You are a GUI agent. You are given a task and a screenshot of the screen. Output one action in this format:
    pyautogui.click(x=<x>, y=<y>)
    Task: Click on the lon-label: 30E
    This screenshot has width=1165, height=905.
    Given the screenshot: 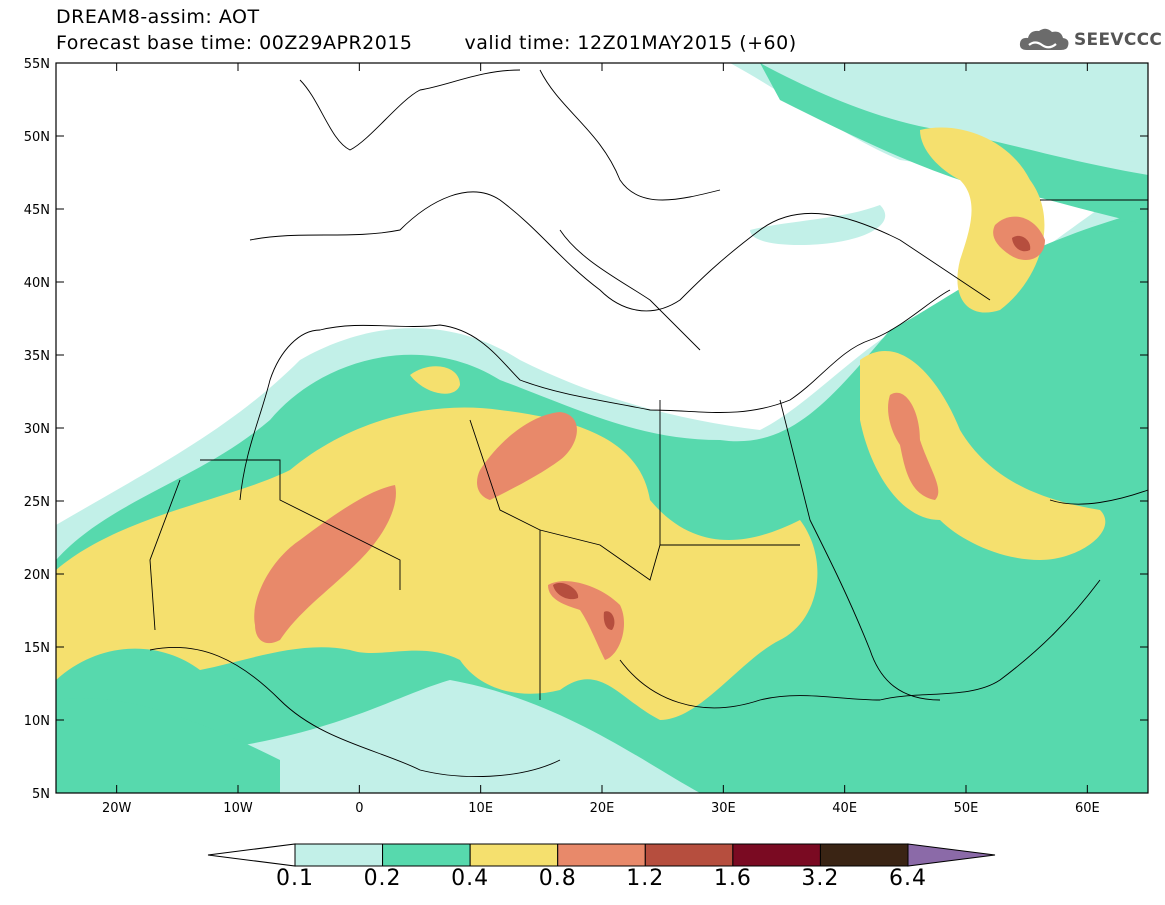 What is the action you would take?
    pyautogui.click(x=723, y=808)
    